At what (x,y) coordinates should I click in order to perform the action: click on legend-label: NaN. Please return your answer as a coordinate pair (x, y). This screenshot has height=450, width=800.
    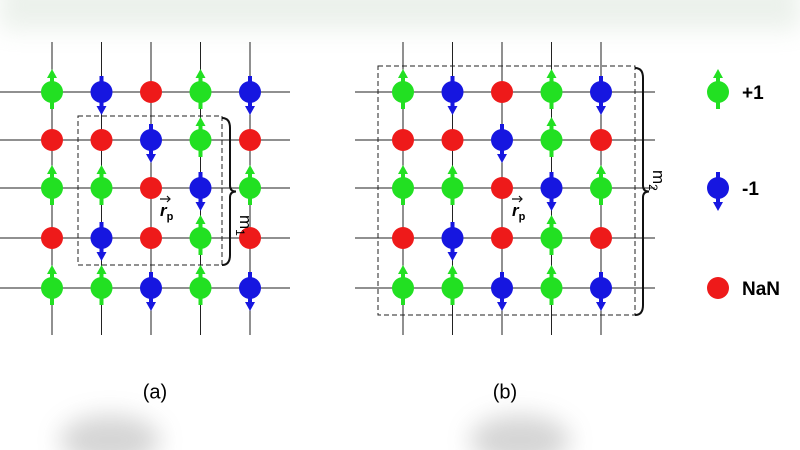
    Looking at the image, I should click on (761, 289).